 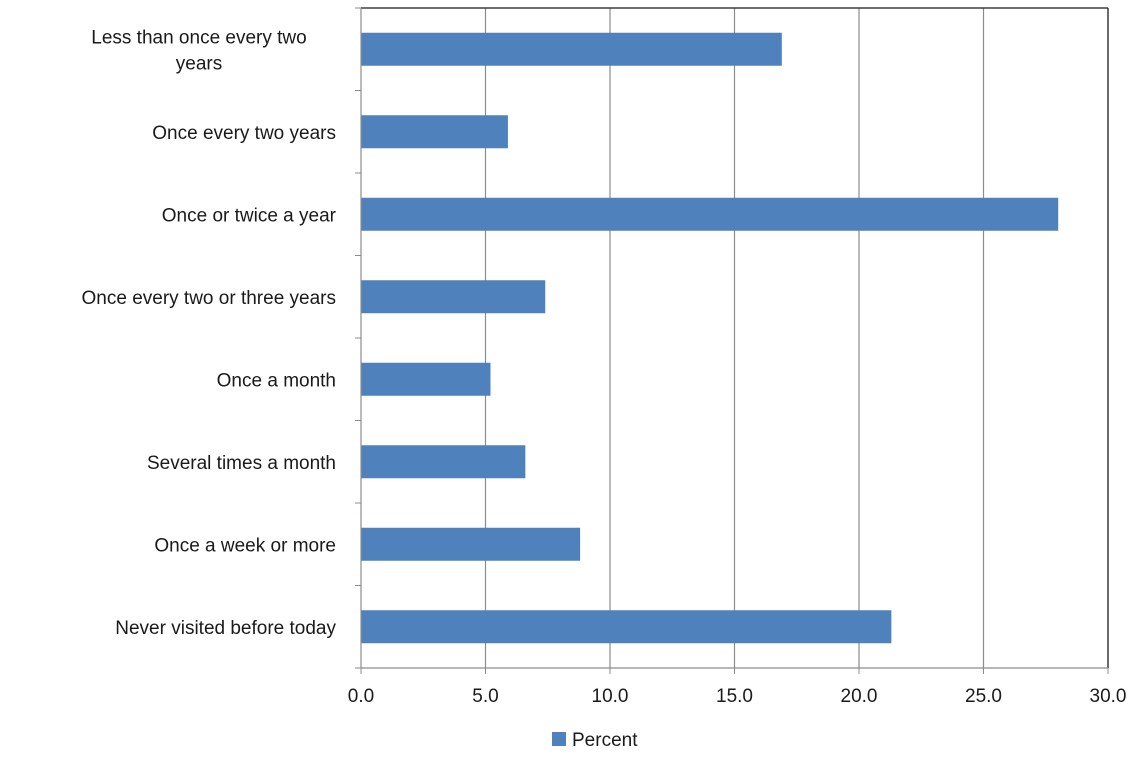 What do you see at coordinates (485, 696) in the screenshot?
I see `x-tick-label: 5.0` at bounding box center [485, 696].